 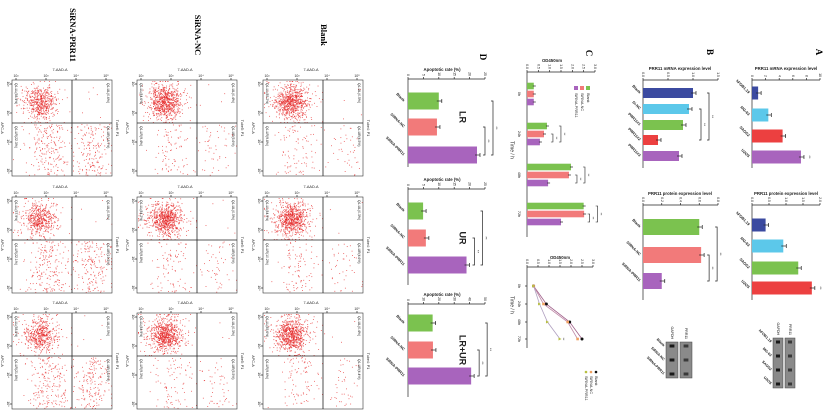 I want to click on blot-band, so click(x=686, y=360).